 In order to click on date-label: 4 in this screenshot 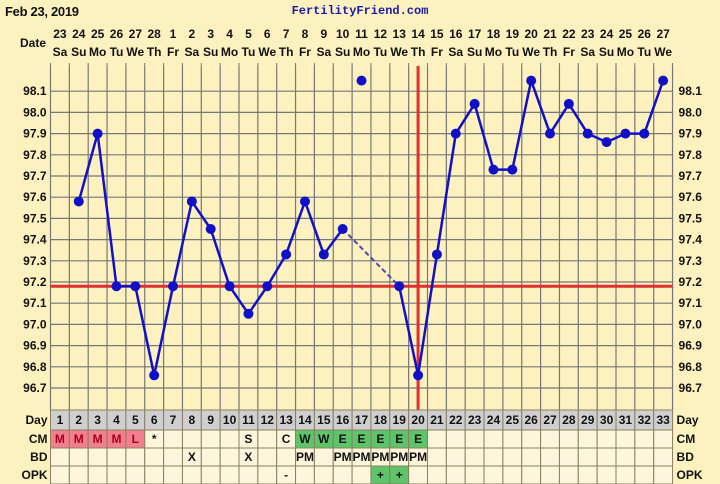, I will do `click(229, 34)`.